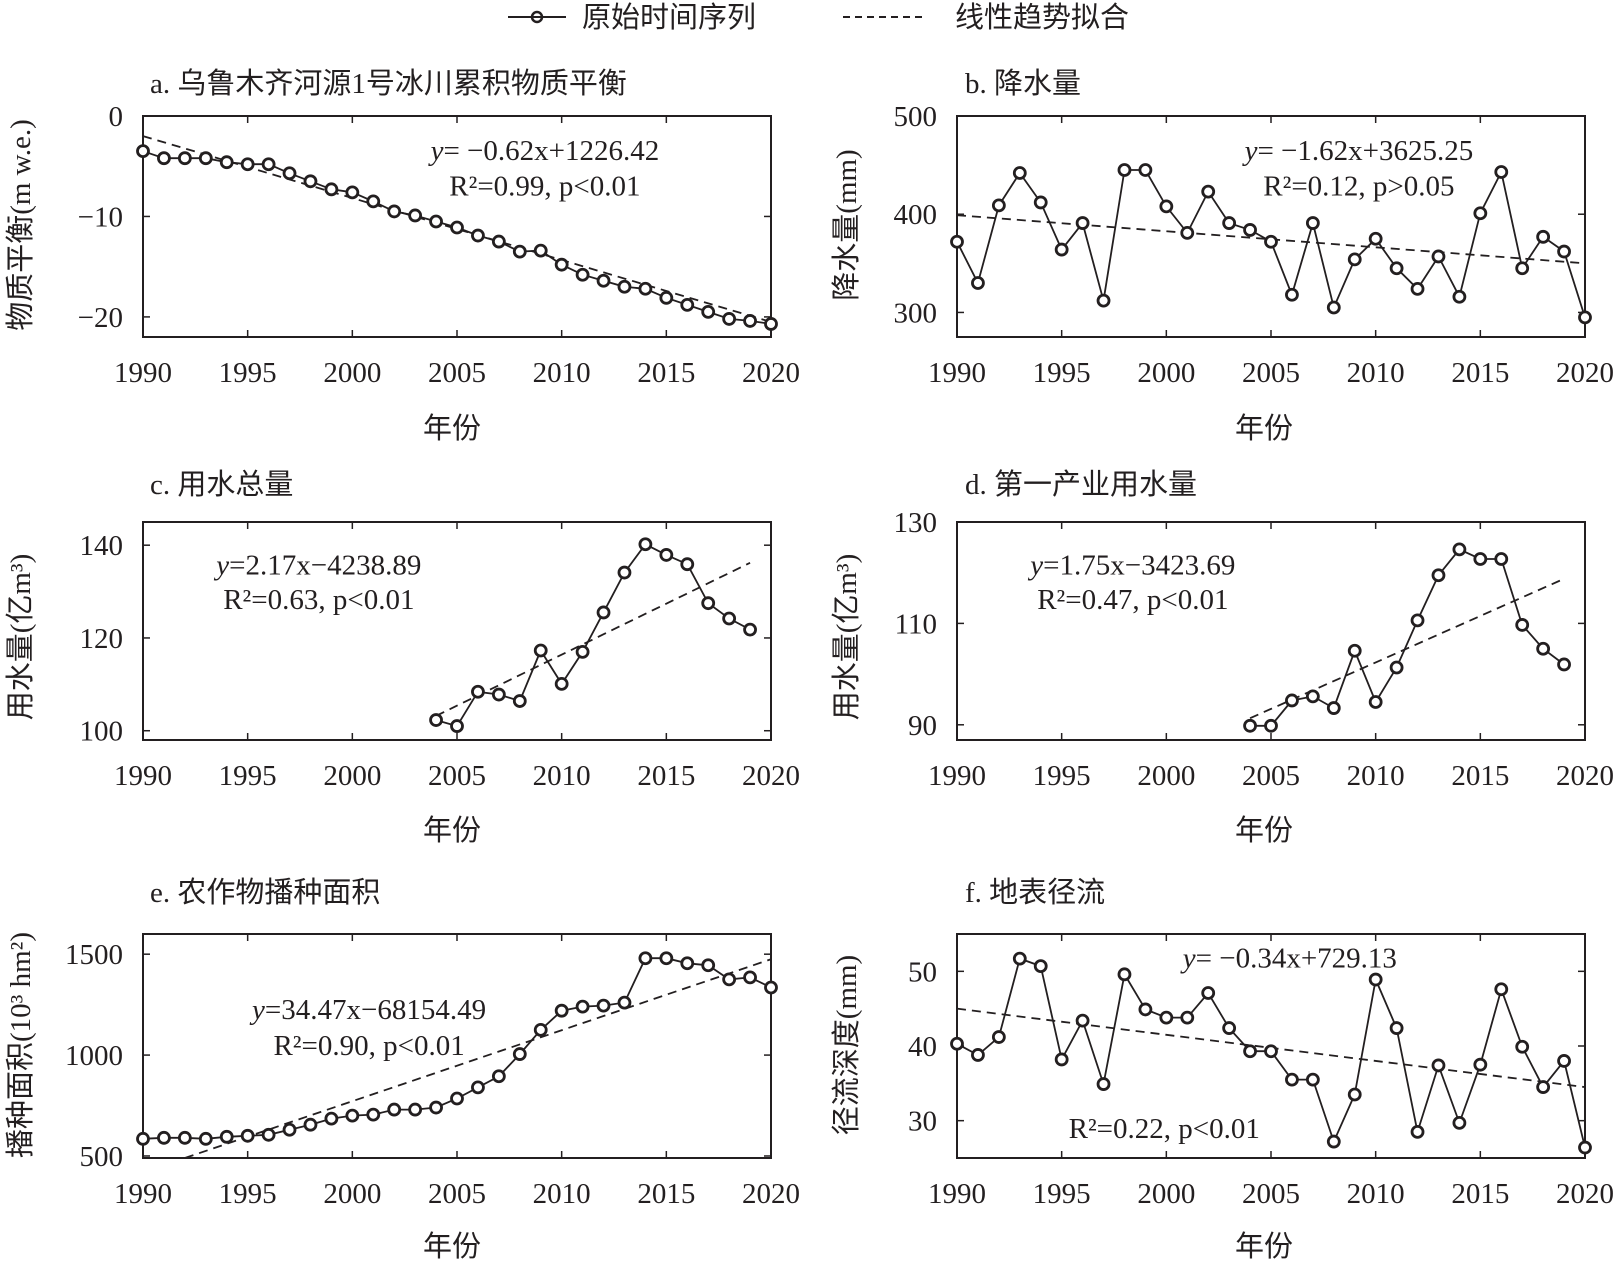  I want to click on regression-stats: R²=0.90, p<0.01, so click(368, 1046).